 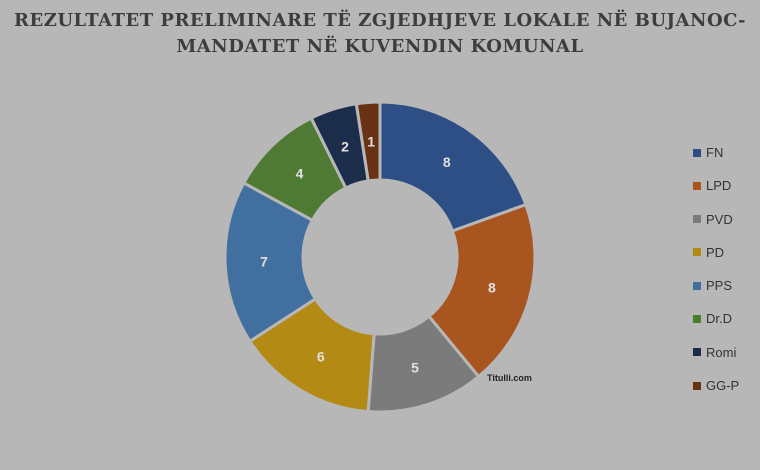 What do you see at coordinates (509, 378) in the screenshot?
I see `watermark: Titulli.com` at bounding box center [509, 378].